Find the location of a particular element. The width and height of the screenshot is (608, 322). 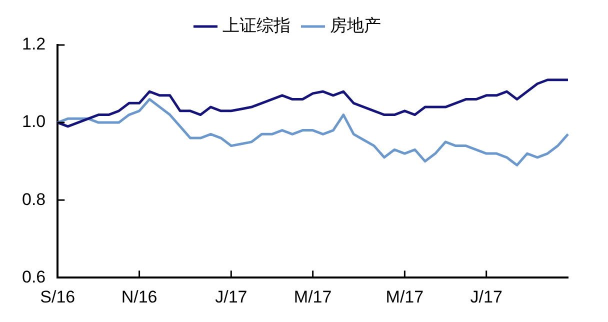

y-tick-label: 1.0 is located at coordinates (34, 122).